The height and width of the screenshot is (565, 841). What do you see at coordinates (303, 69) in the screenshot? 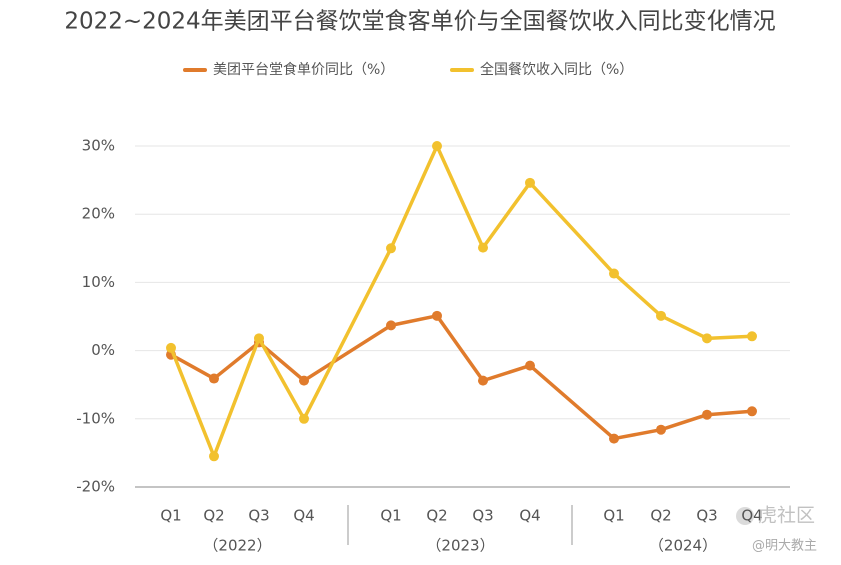
I see `legend-label: 美团平台堂食单价同比（%）` at bounding box center [303, 69].